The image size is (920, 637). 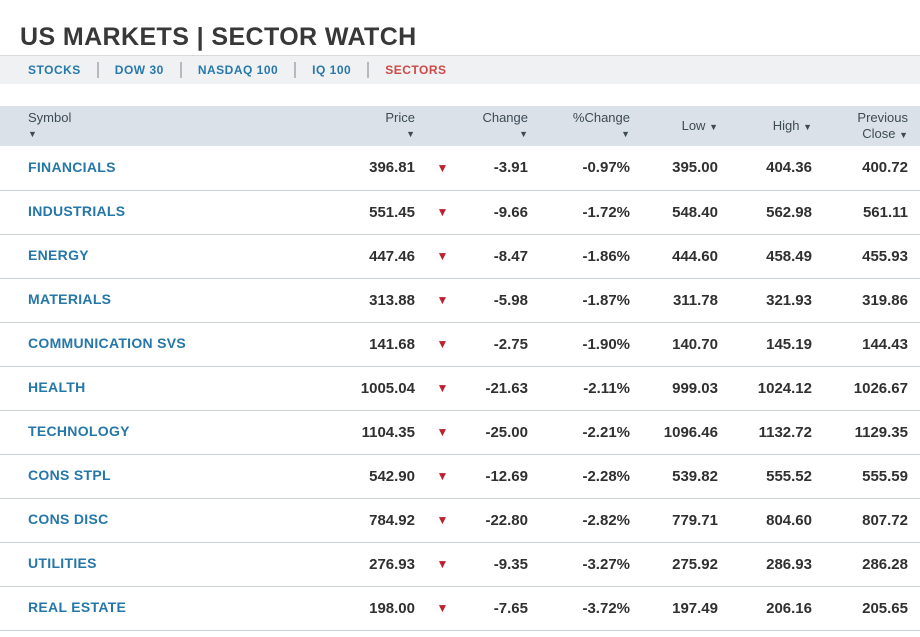 What do you see at coordinates (579, 564) in the screenshot?
I see `pct-change-cell: -3.27%` at bounding box center [579, 564].